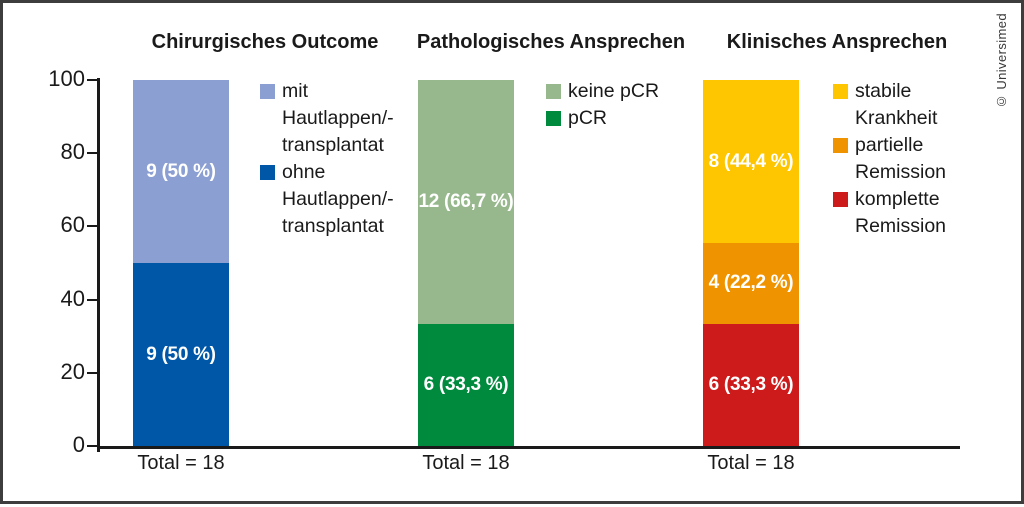 The height and width of the screenshot is (507, 1024). I want to click on bar-segment-label: 4 (22,2 %), so click(751, 283).